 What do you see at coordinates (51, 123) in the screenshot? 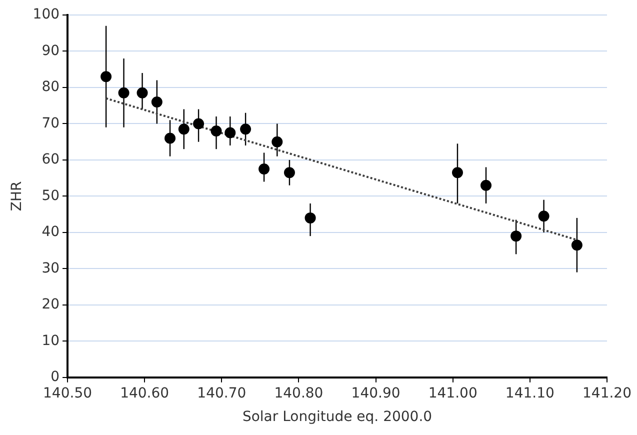
I see `y-tick-label: 70` at bounding box center [51, 123].